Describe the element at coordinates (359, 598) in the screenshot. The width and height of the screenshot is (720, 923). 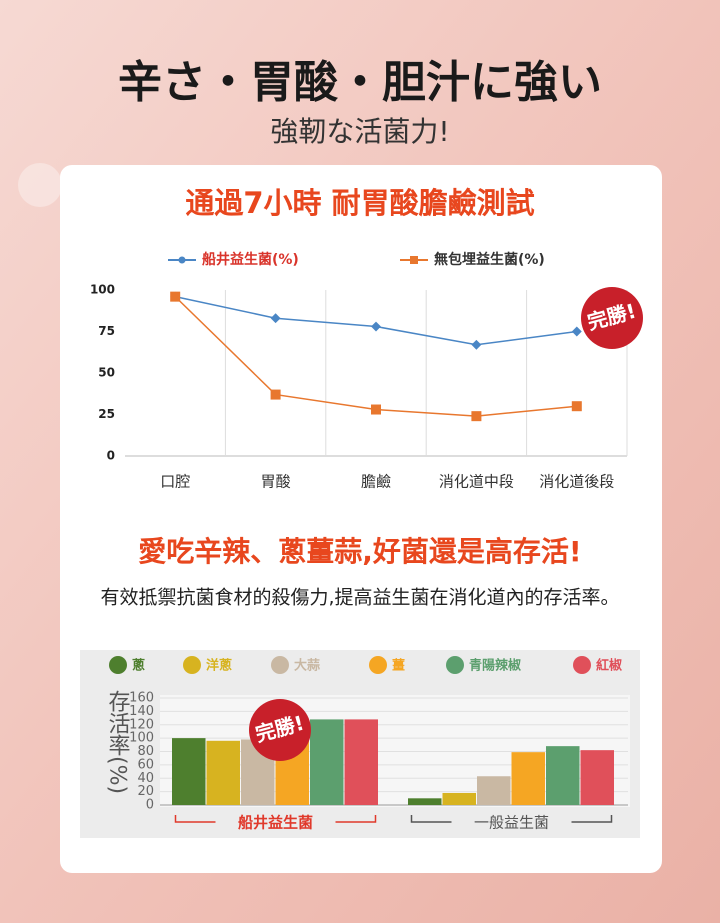
I see `chart-subtitle: 有效抵禦抗菌食材的殺傷力,提高益生菌在消化道內的存活率。` at that location.